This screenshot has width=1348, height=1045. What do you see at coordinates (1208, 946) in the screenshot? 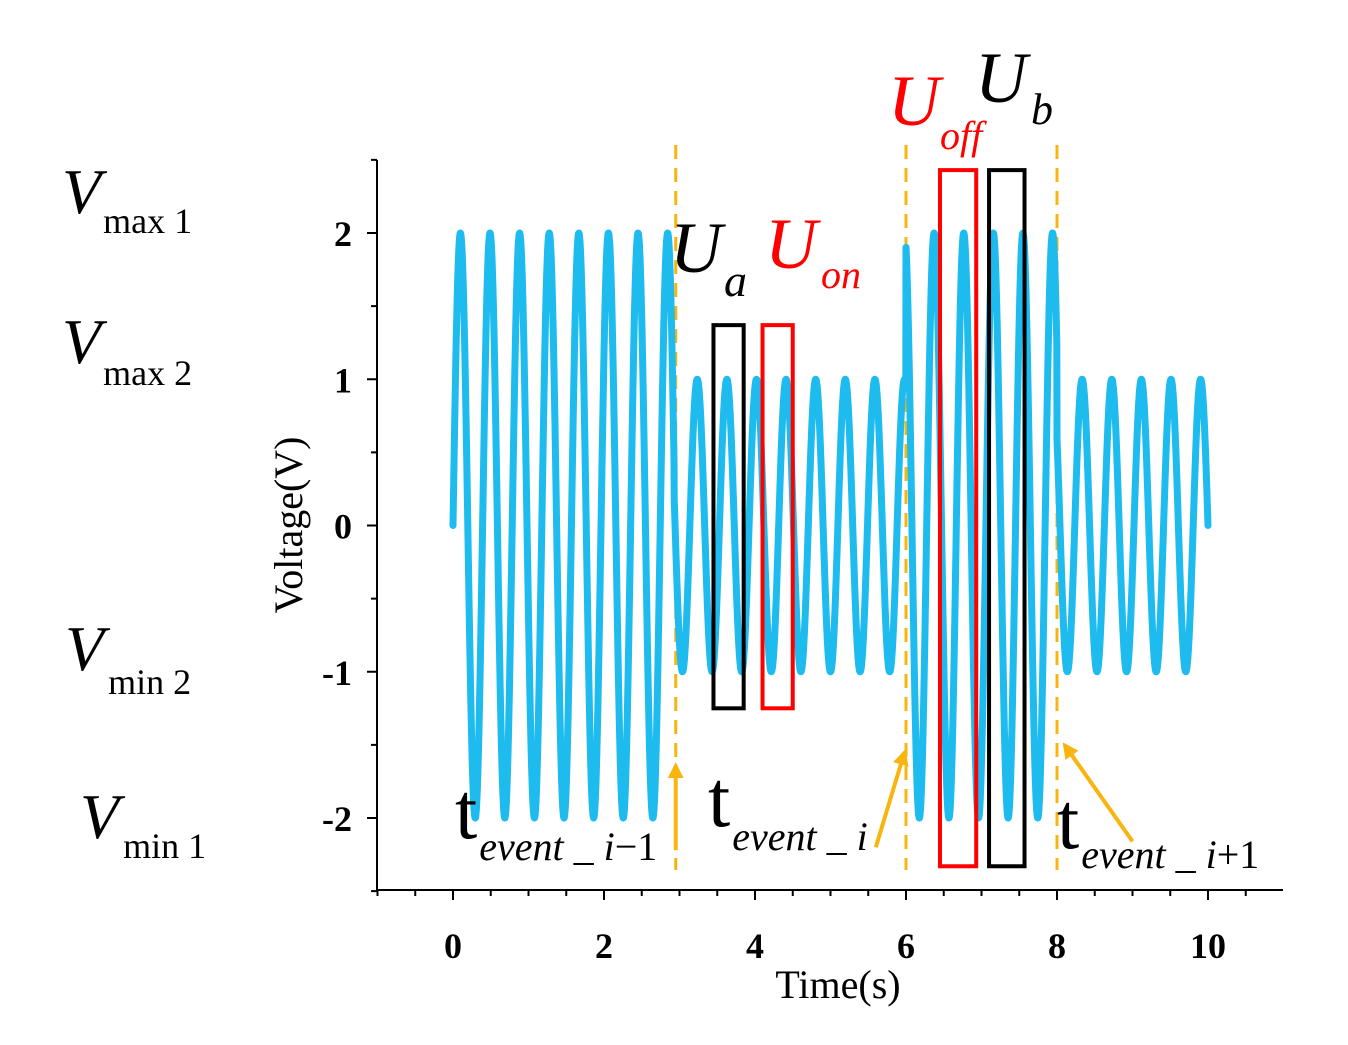
I see `x-tick-label: 10` at bounding box center [1208, 946].